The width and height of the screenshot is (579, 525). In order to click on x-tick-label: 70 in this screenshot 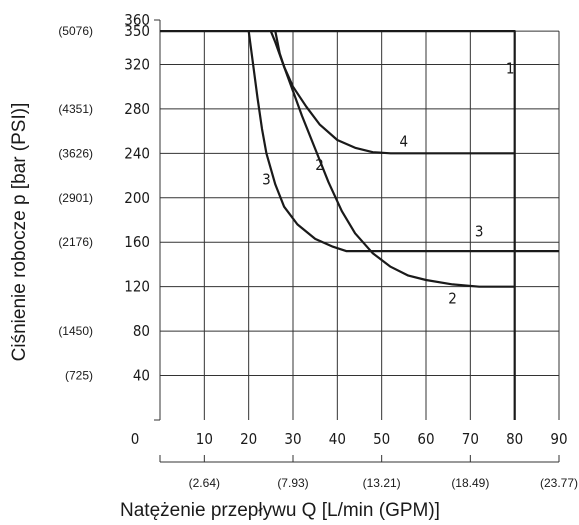, I will do `click(470, 439)`.